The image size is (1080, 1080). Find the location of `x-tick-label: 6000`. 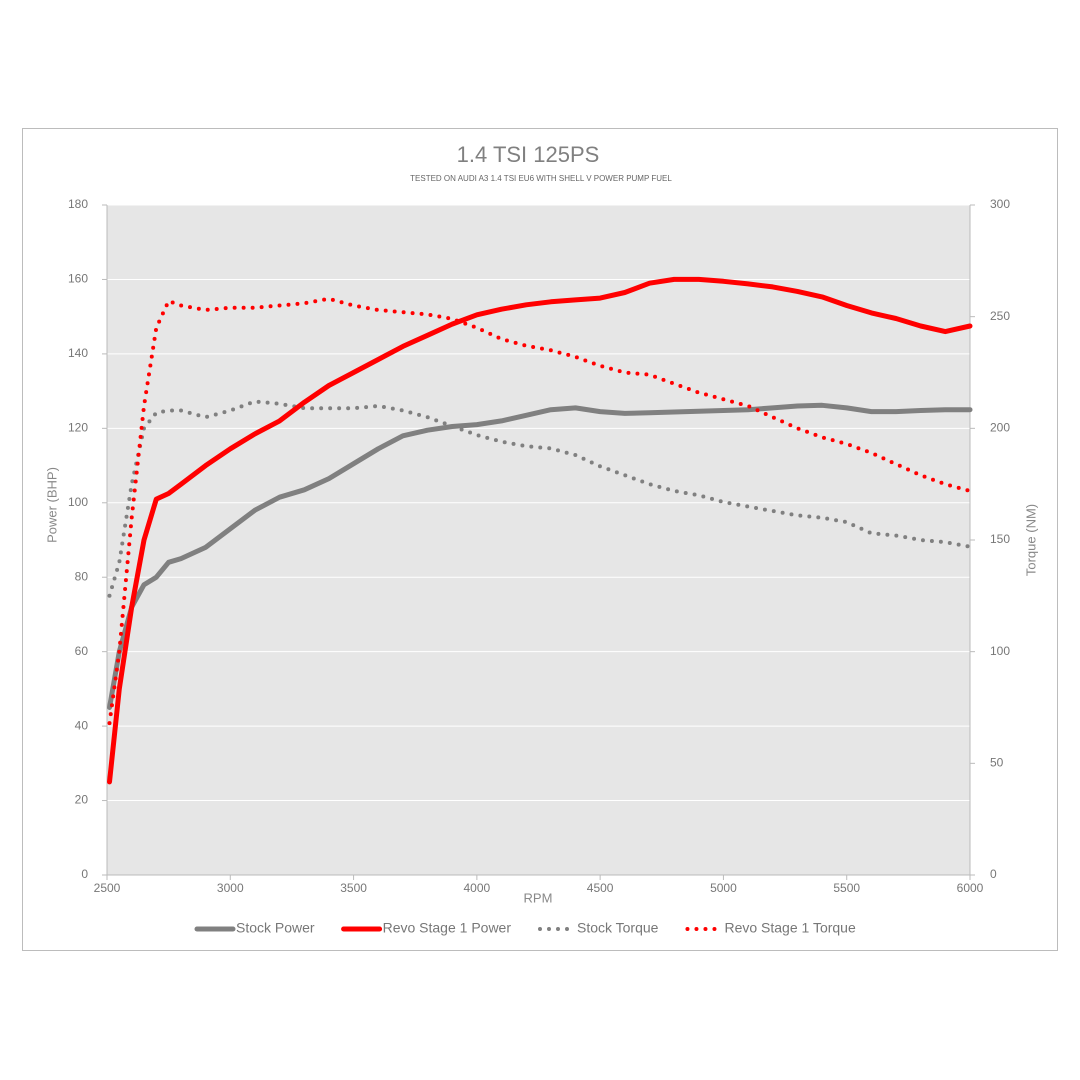

x-tick-label: 6000 is located at coordinates (970, 888).